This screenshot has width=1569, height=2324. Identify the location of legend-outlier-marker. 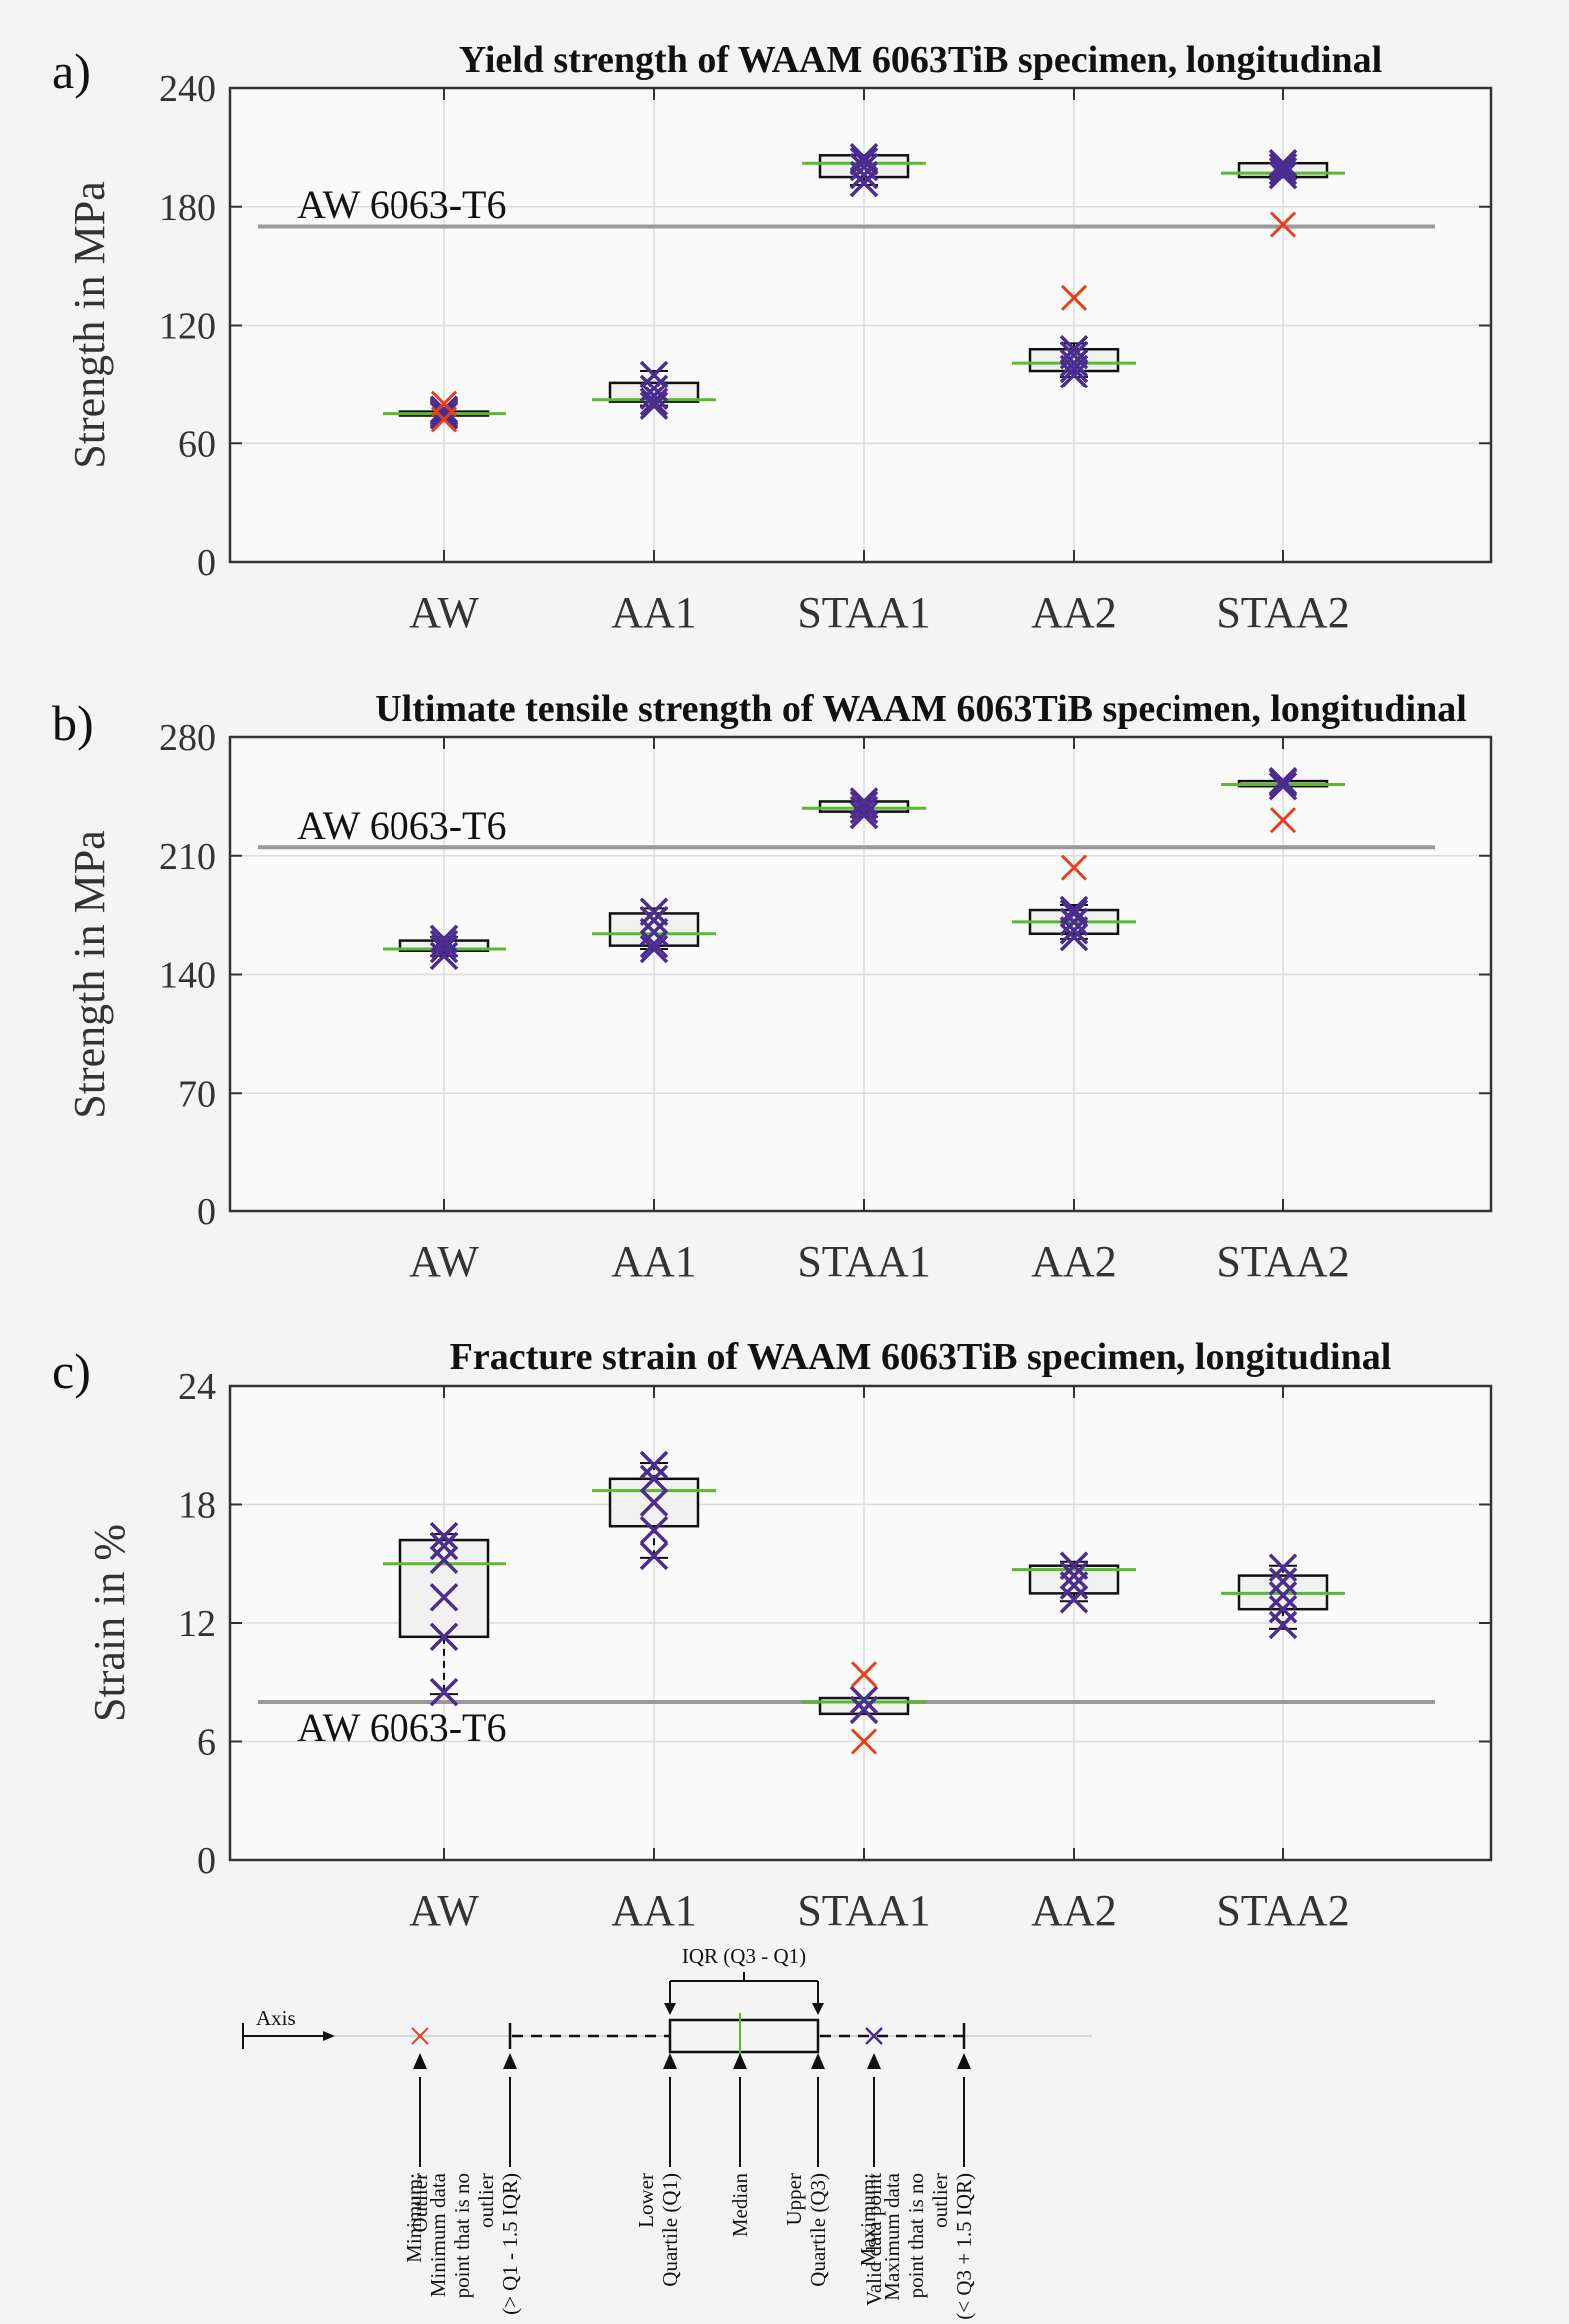
(420, 2036).